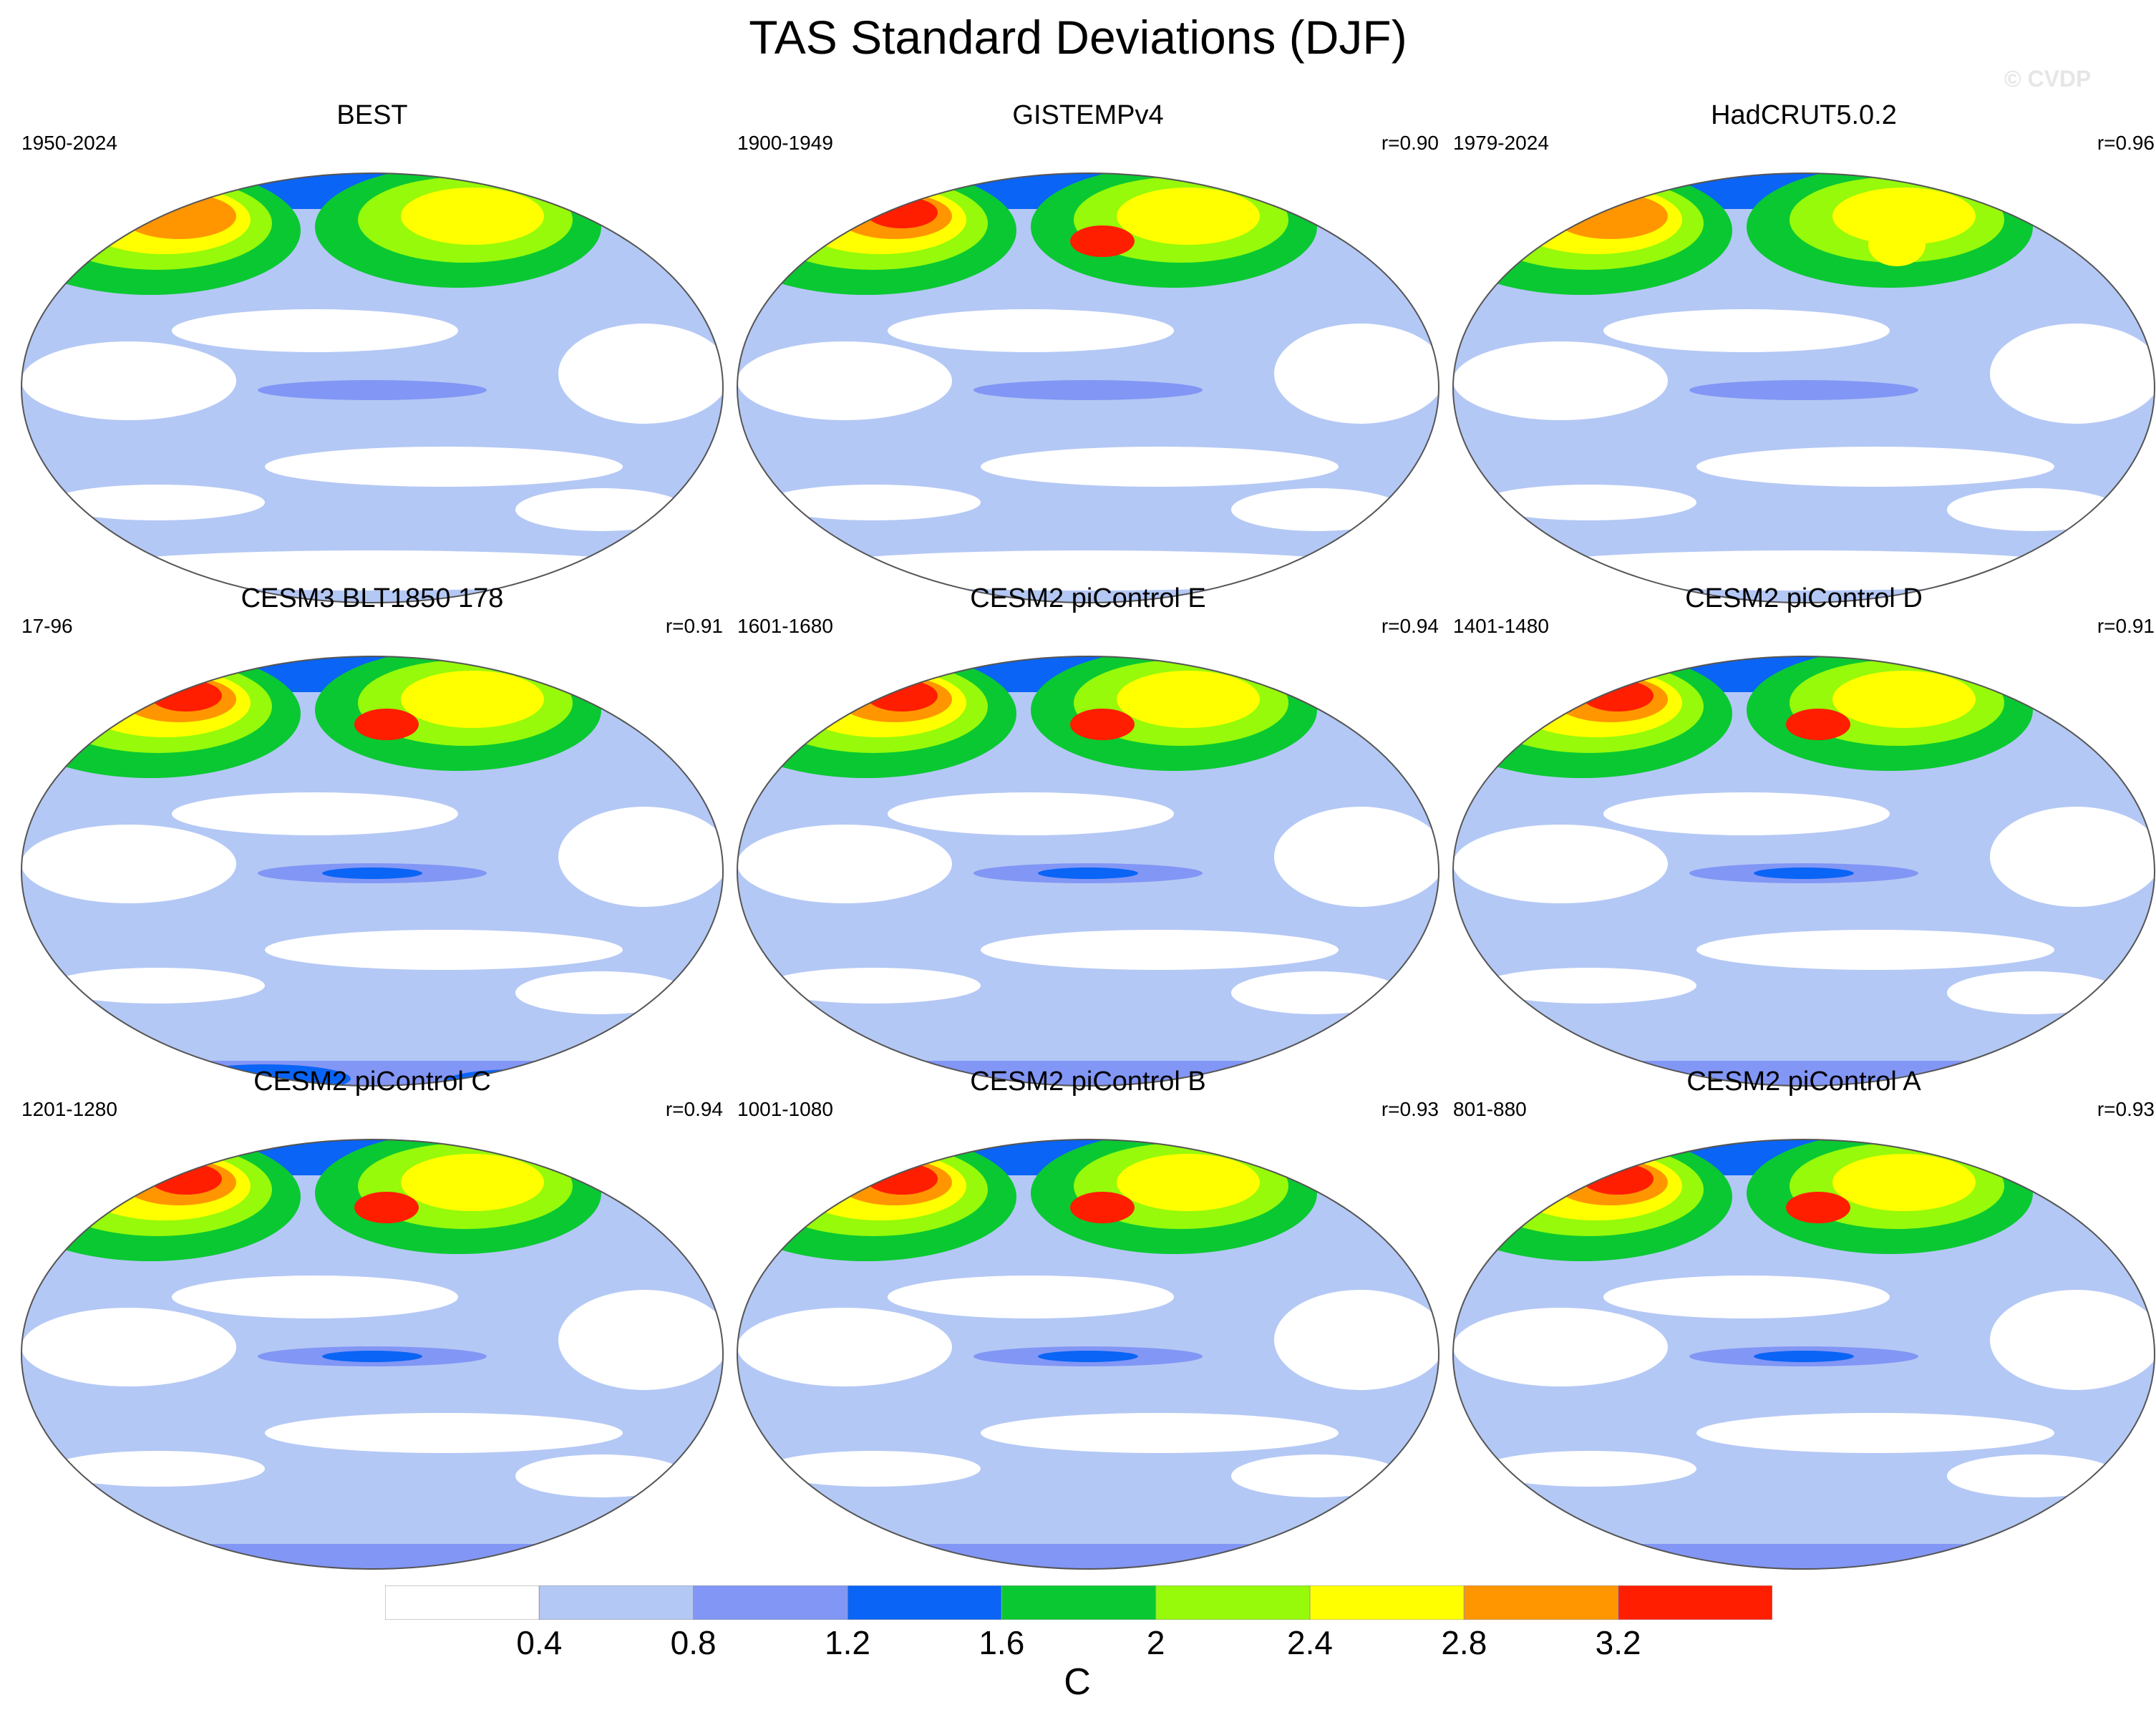  What do you see at coordinates (1804, 1357) in the screenshot?
I see `enso-core` at bounding box center [1804, 1357].